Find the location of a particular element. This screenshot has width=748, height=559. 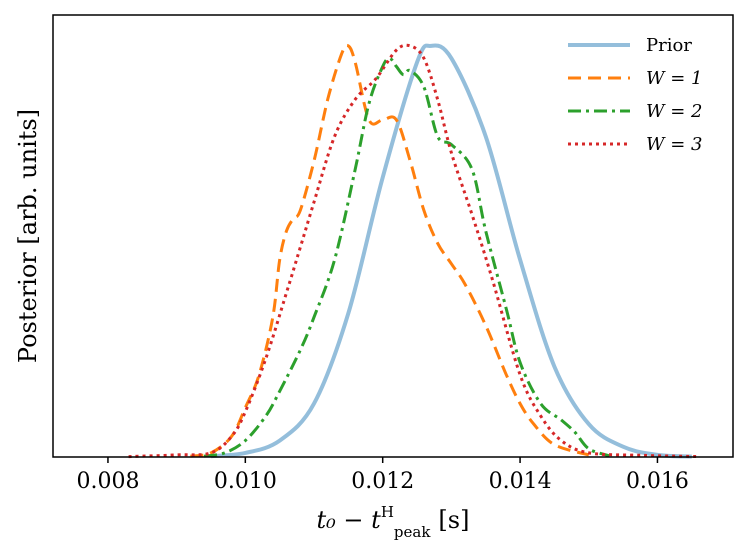

x-tick-label: 0.014 is located at coordinates (520, 481).